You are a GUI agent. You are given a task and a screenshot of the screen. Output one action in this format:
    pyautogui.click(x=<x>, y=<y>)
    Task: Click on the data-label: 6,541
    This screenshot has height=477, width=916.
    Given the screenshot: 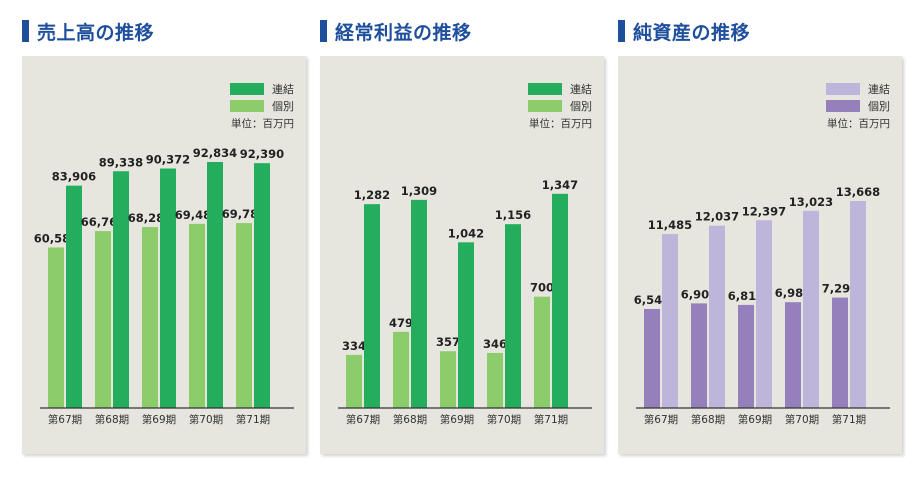 What is the action you would take?
    pyautogui.click(x=652, y=300)
    